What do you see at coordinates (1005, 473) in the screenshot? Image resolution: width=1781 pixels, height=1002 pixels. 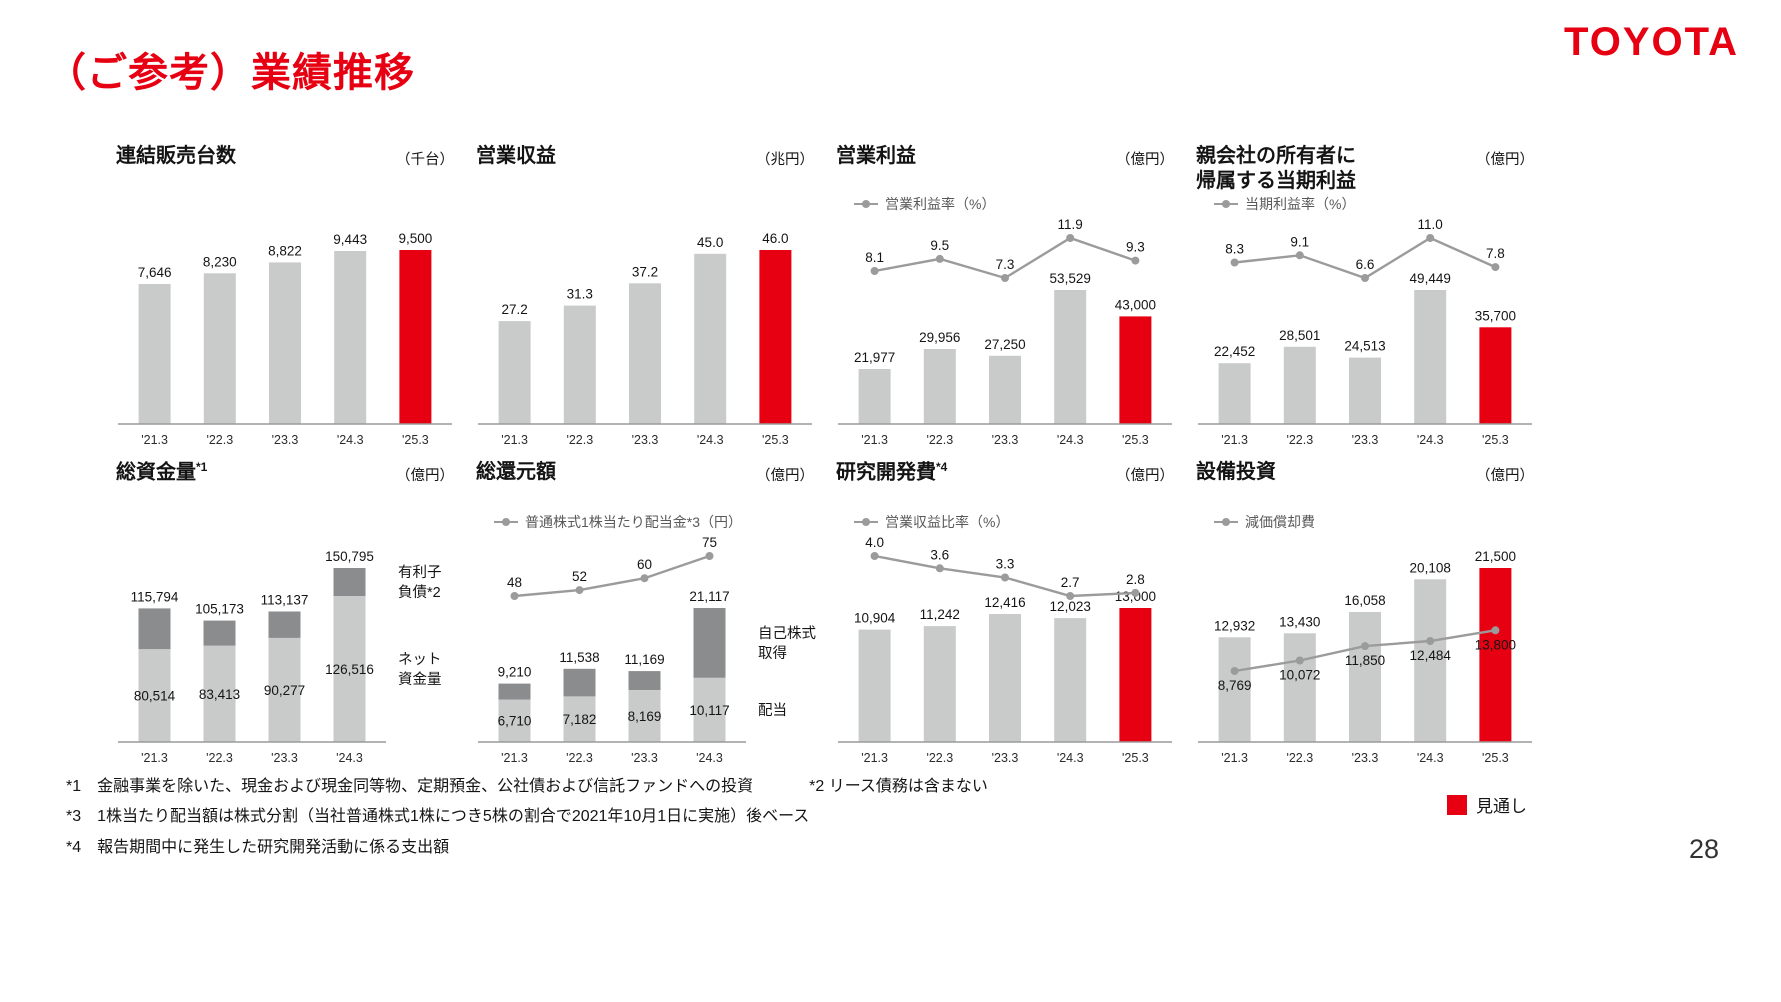 I see `chart-header: 研究開発費*4 （億円）` at bounding box center [1005, 473].